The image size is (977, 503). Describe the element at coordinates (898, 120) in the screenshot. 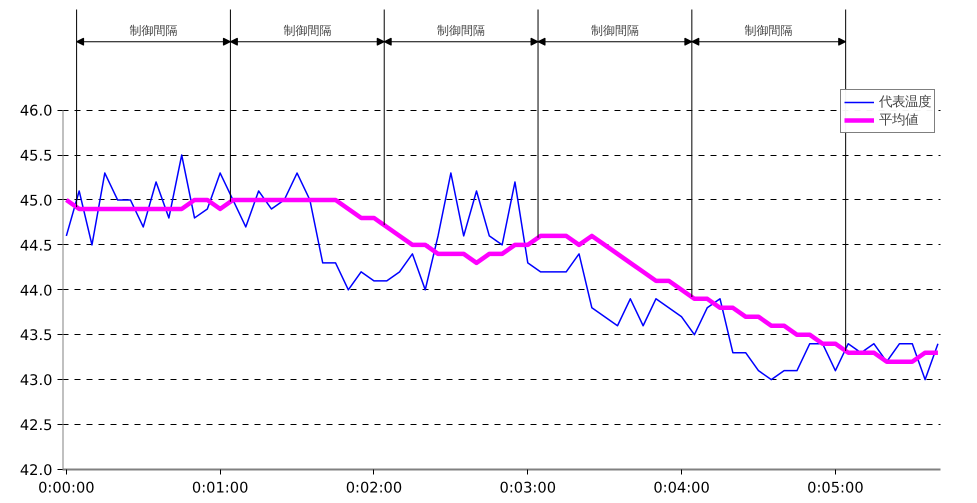

I see `legend-label: 平均値` at that location.